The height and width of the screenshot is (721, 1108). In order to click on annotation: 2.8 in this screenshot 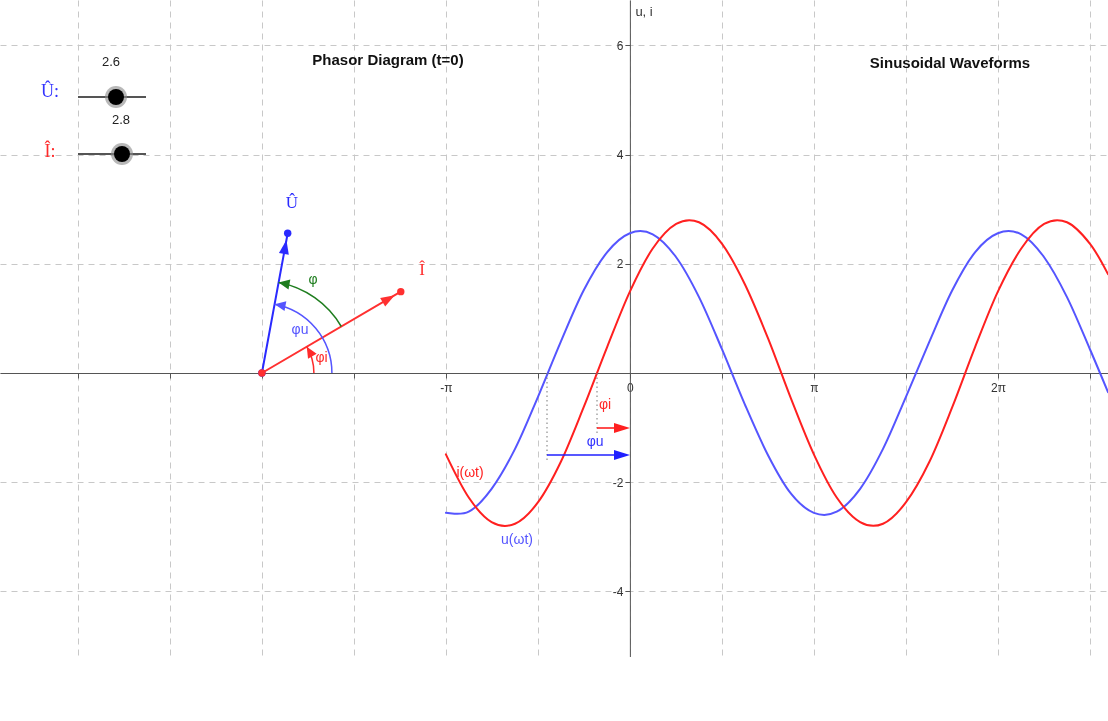, I will do `click(121, 119)`.